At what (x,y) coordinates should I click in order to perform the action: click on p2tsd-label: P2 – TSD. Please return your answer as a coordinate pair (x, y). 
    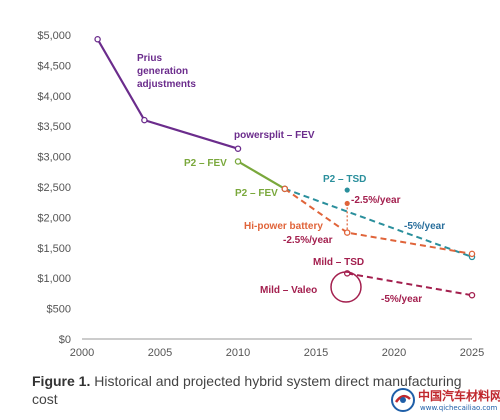
    Looking at the image, I should click on (344, 179).